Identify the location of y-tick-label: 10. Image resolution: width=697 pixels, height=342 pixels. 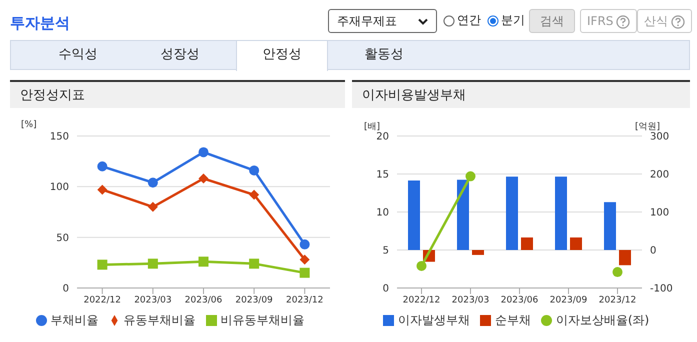
(382, 213).